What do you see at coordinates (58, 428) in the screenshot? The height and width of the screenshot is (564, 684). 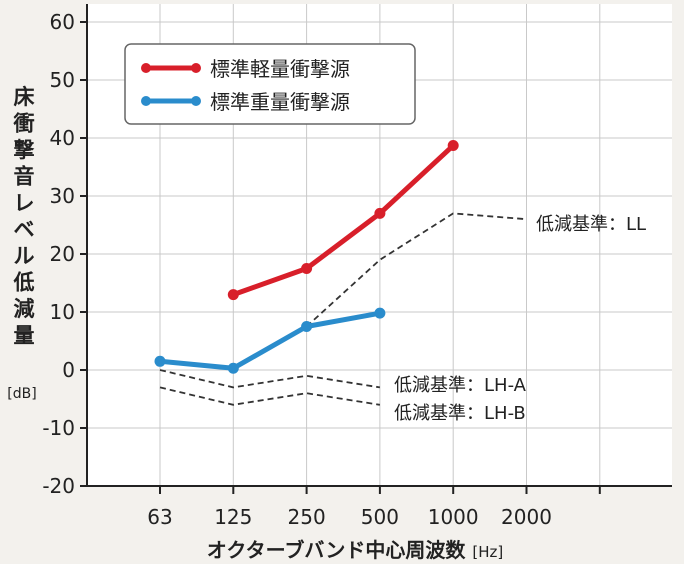 I see `y-tick-label: -10` at bounding box center [58, 428].